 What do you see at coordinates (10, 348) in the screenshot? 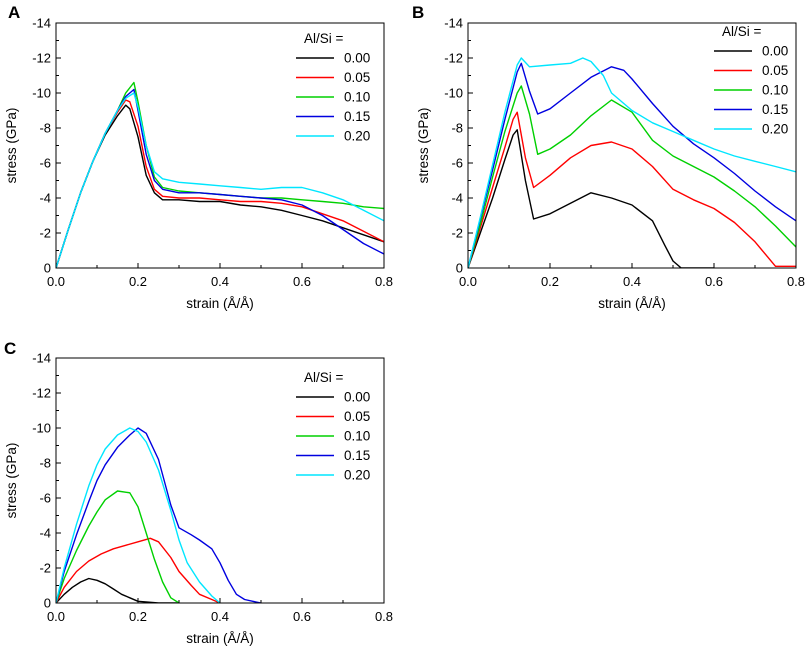
I see `panel-label: C` at bounding box center [10, 348].